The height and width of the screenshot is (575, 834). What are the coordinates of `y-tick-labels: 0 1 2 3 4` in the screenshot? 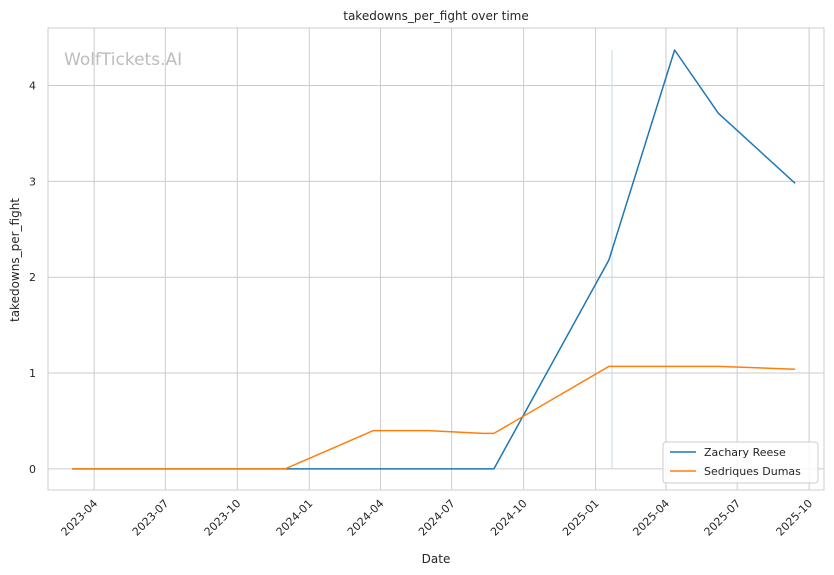 It's located at (32, 278).